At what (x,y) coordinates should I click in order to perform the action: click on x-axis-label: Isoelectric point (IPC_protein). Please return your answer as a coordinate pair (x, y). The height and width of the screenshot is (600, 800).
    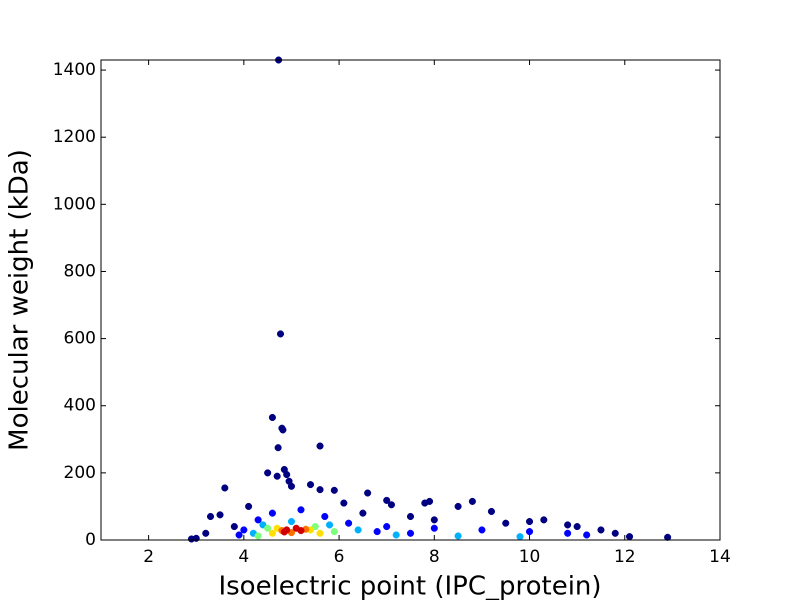
    Looking at the image, I should click on (409, 586).